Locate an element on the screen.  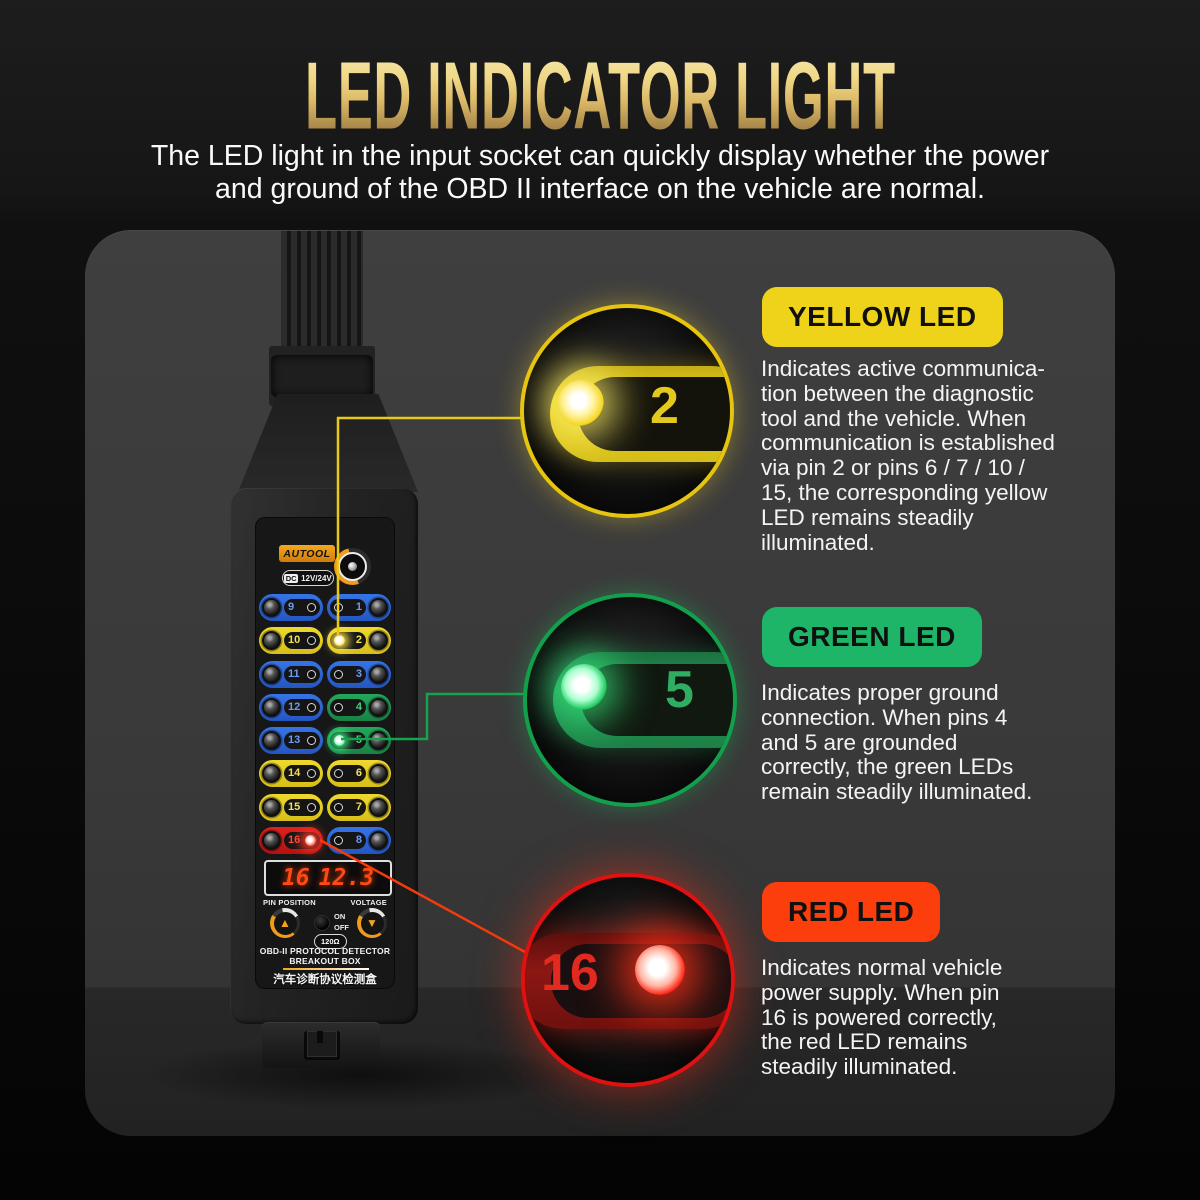
pin-indicator-16: 16 is located at coordinates (291, 841).